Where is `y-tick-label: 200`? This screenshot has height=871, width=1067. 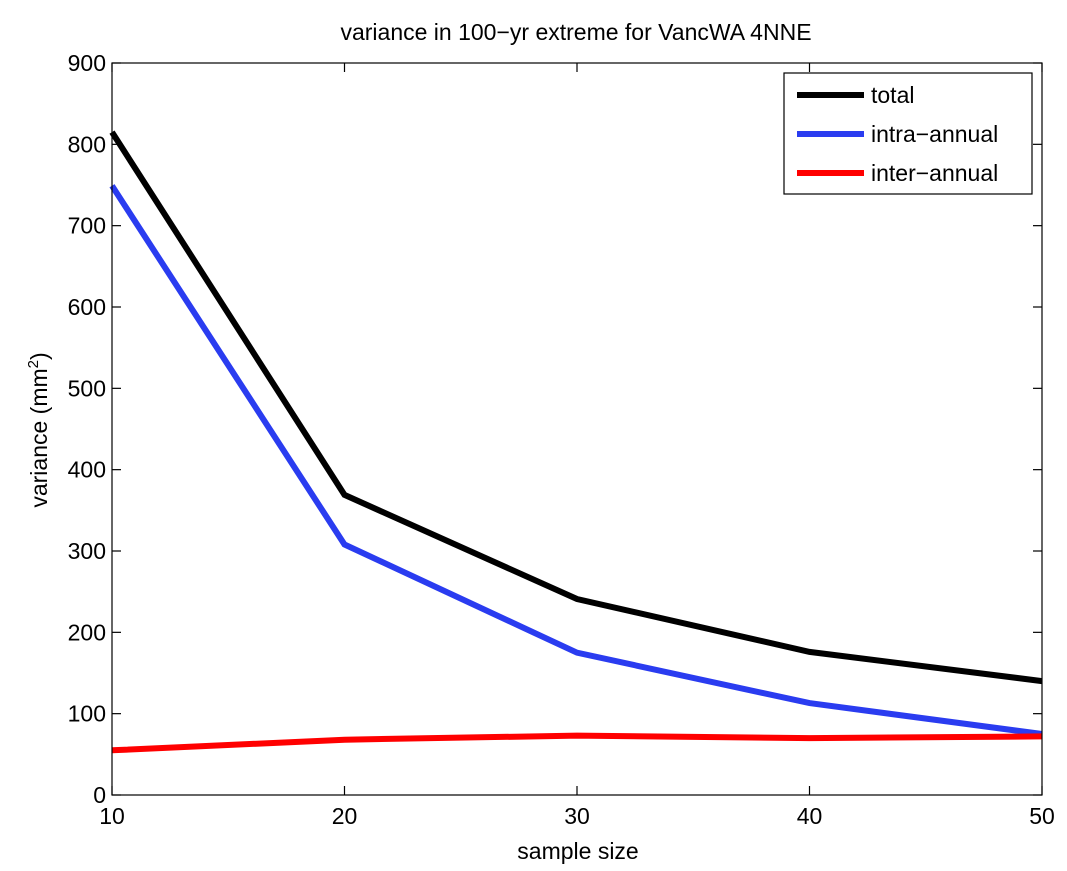
y-tick-label: 200 is located at coordinates (87, 632).